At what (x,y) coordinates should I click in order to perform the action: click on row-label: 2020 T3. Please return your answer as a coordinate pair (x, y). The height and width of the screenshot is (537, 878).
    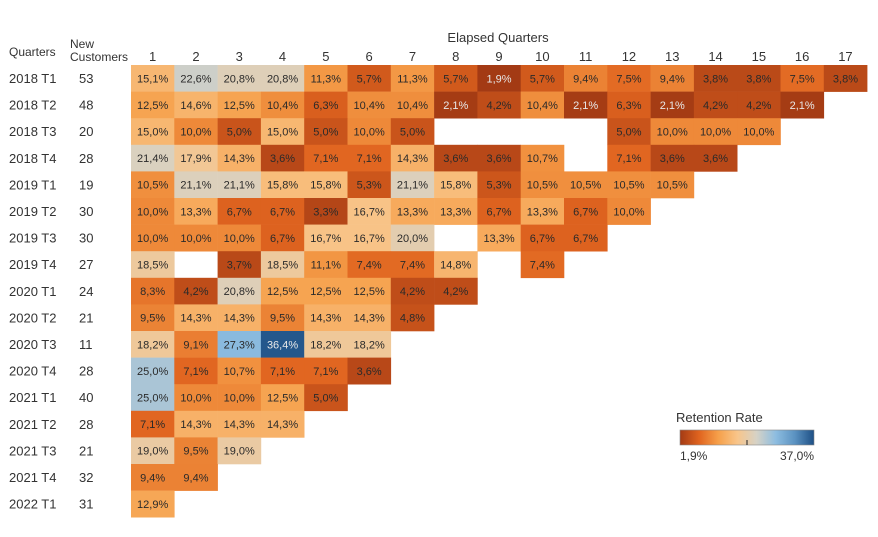
    Looking at the image, I should click on (32, 344).